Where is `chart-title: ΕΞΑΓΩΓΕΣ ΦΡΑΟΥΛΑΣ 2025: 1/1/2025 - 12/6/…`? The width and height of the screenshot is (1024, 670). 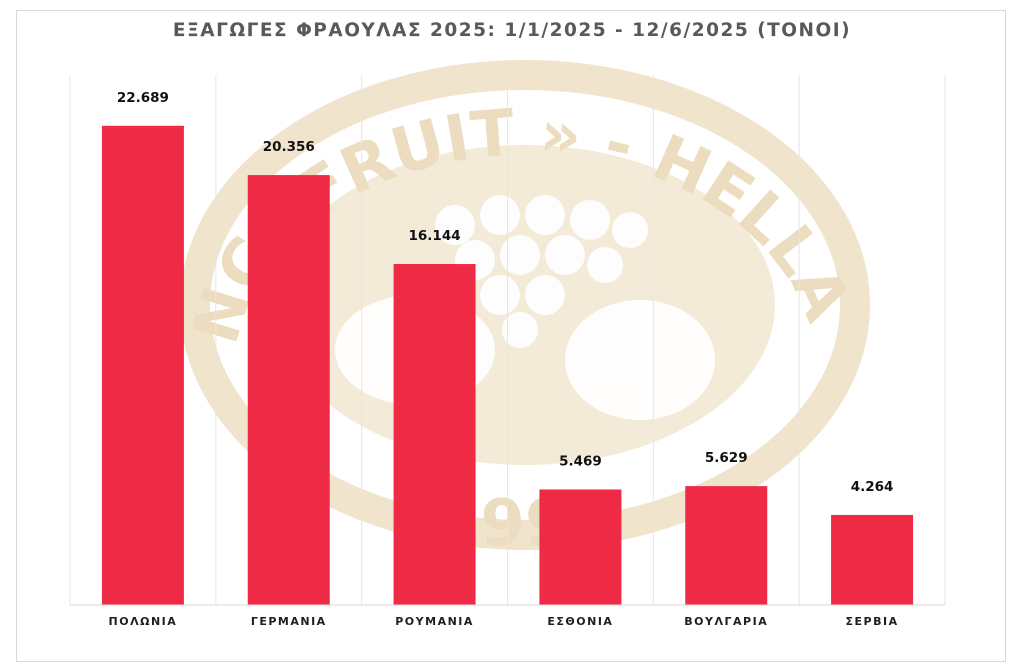
chart-title: ΕΞΑΓΩΓΕΣ ΦΡΑΟΥΛΑΣ 2025: 1/1/2025 - 12/6/… is located at coordinates (512, 30).